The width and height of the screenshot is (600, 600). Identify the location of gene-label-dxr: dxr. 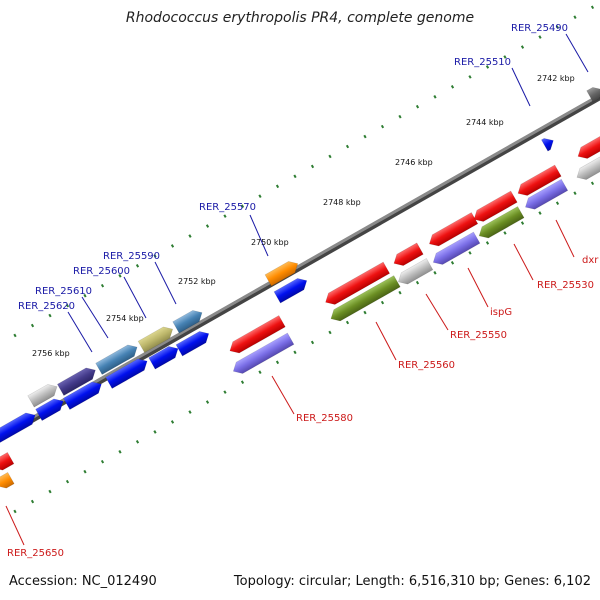
(590, 260).